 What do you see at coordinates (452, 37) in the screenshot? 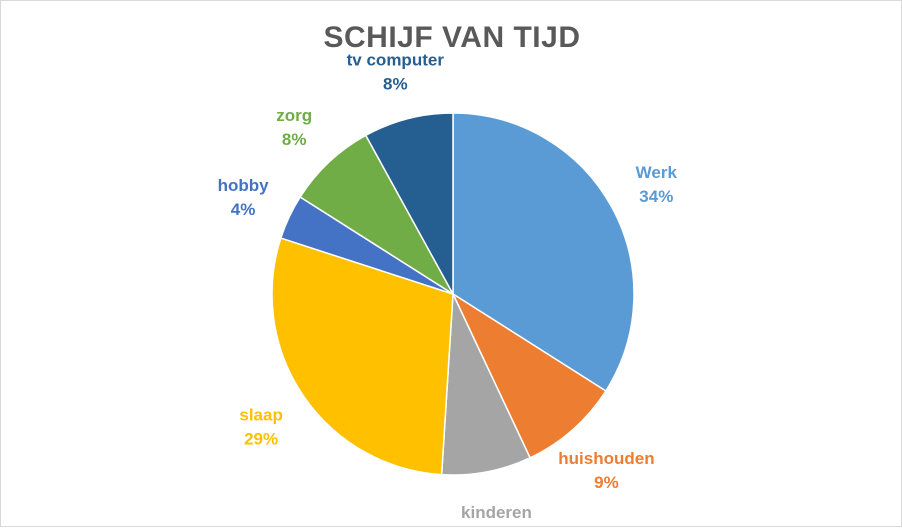
I see `chart-title: SCHIJF VAN TIJD` at bounding box center [452, 37].